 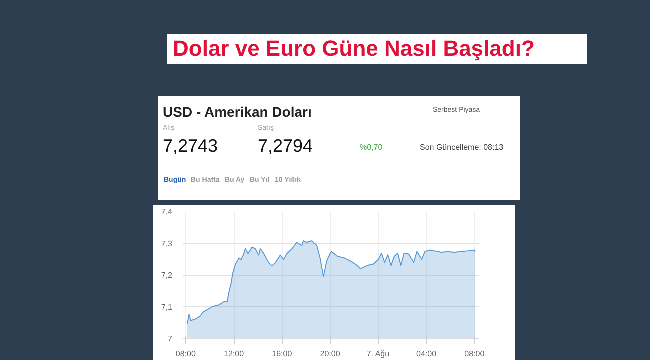 What do you see at coordinates (171, 339) in the screenshot?
I see `y-tick-label: 7` at bounding box center [171, 339].